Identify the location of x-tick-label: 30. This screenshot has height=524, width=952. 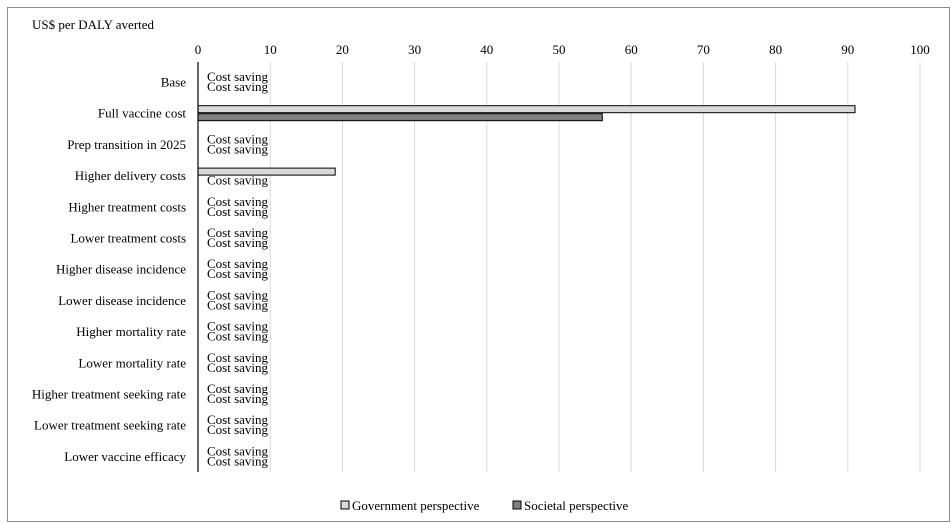
(414, 49).